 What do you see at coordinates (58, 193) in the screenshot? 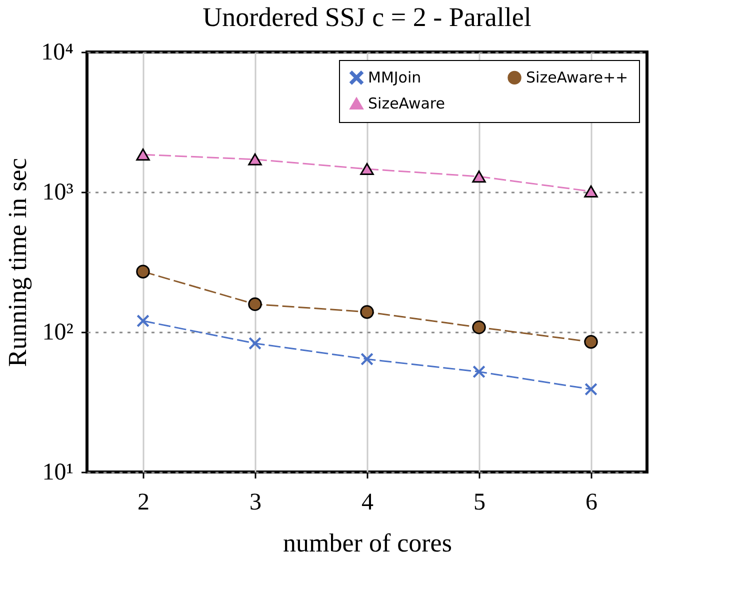
I see `y-tick-label: 10³` at bounding box center [58, 193].